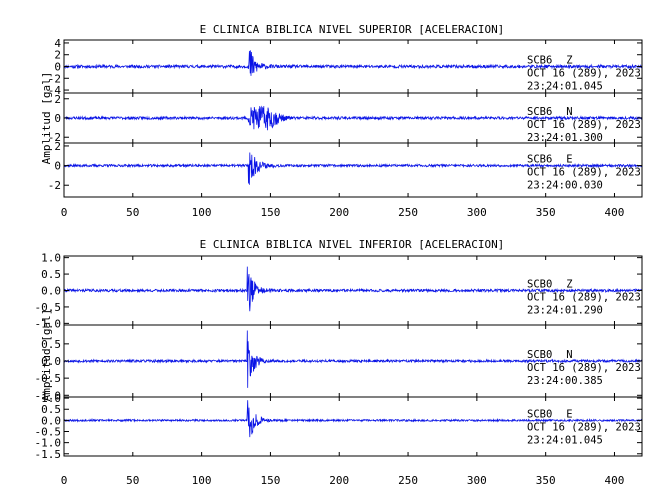  Describe the element at coordinates (565, 381) in the screenshot. I see `record-time: 23:24:00.385` at that location.